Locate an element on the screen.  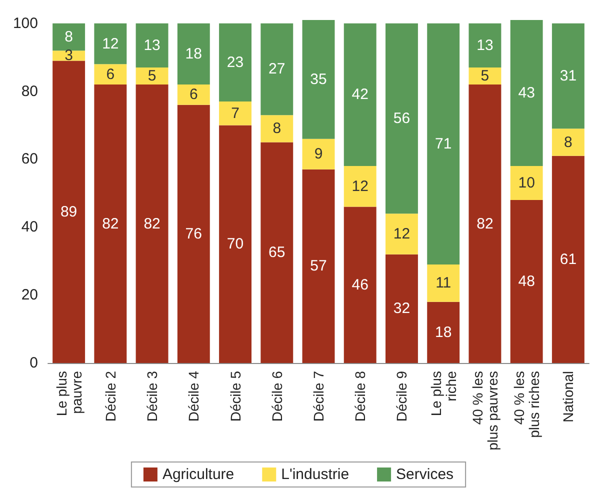
data-label: 9 is located at coordinates (318, 154).